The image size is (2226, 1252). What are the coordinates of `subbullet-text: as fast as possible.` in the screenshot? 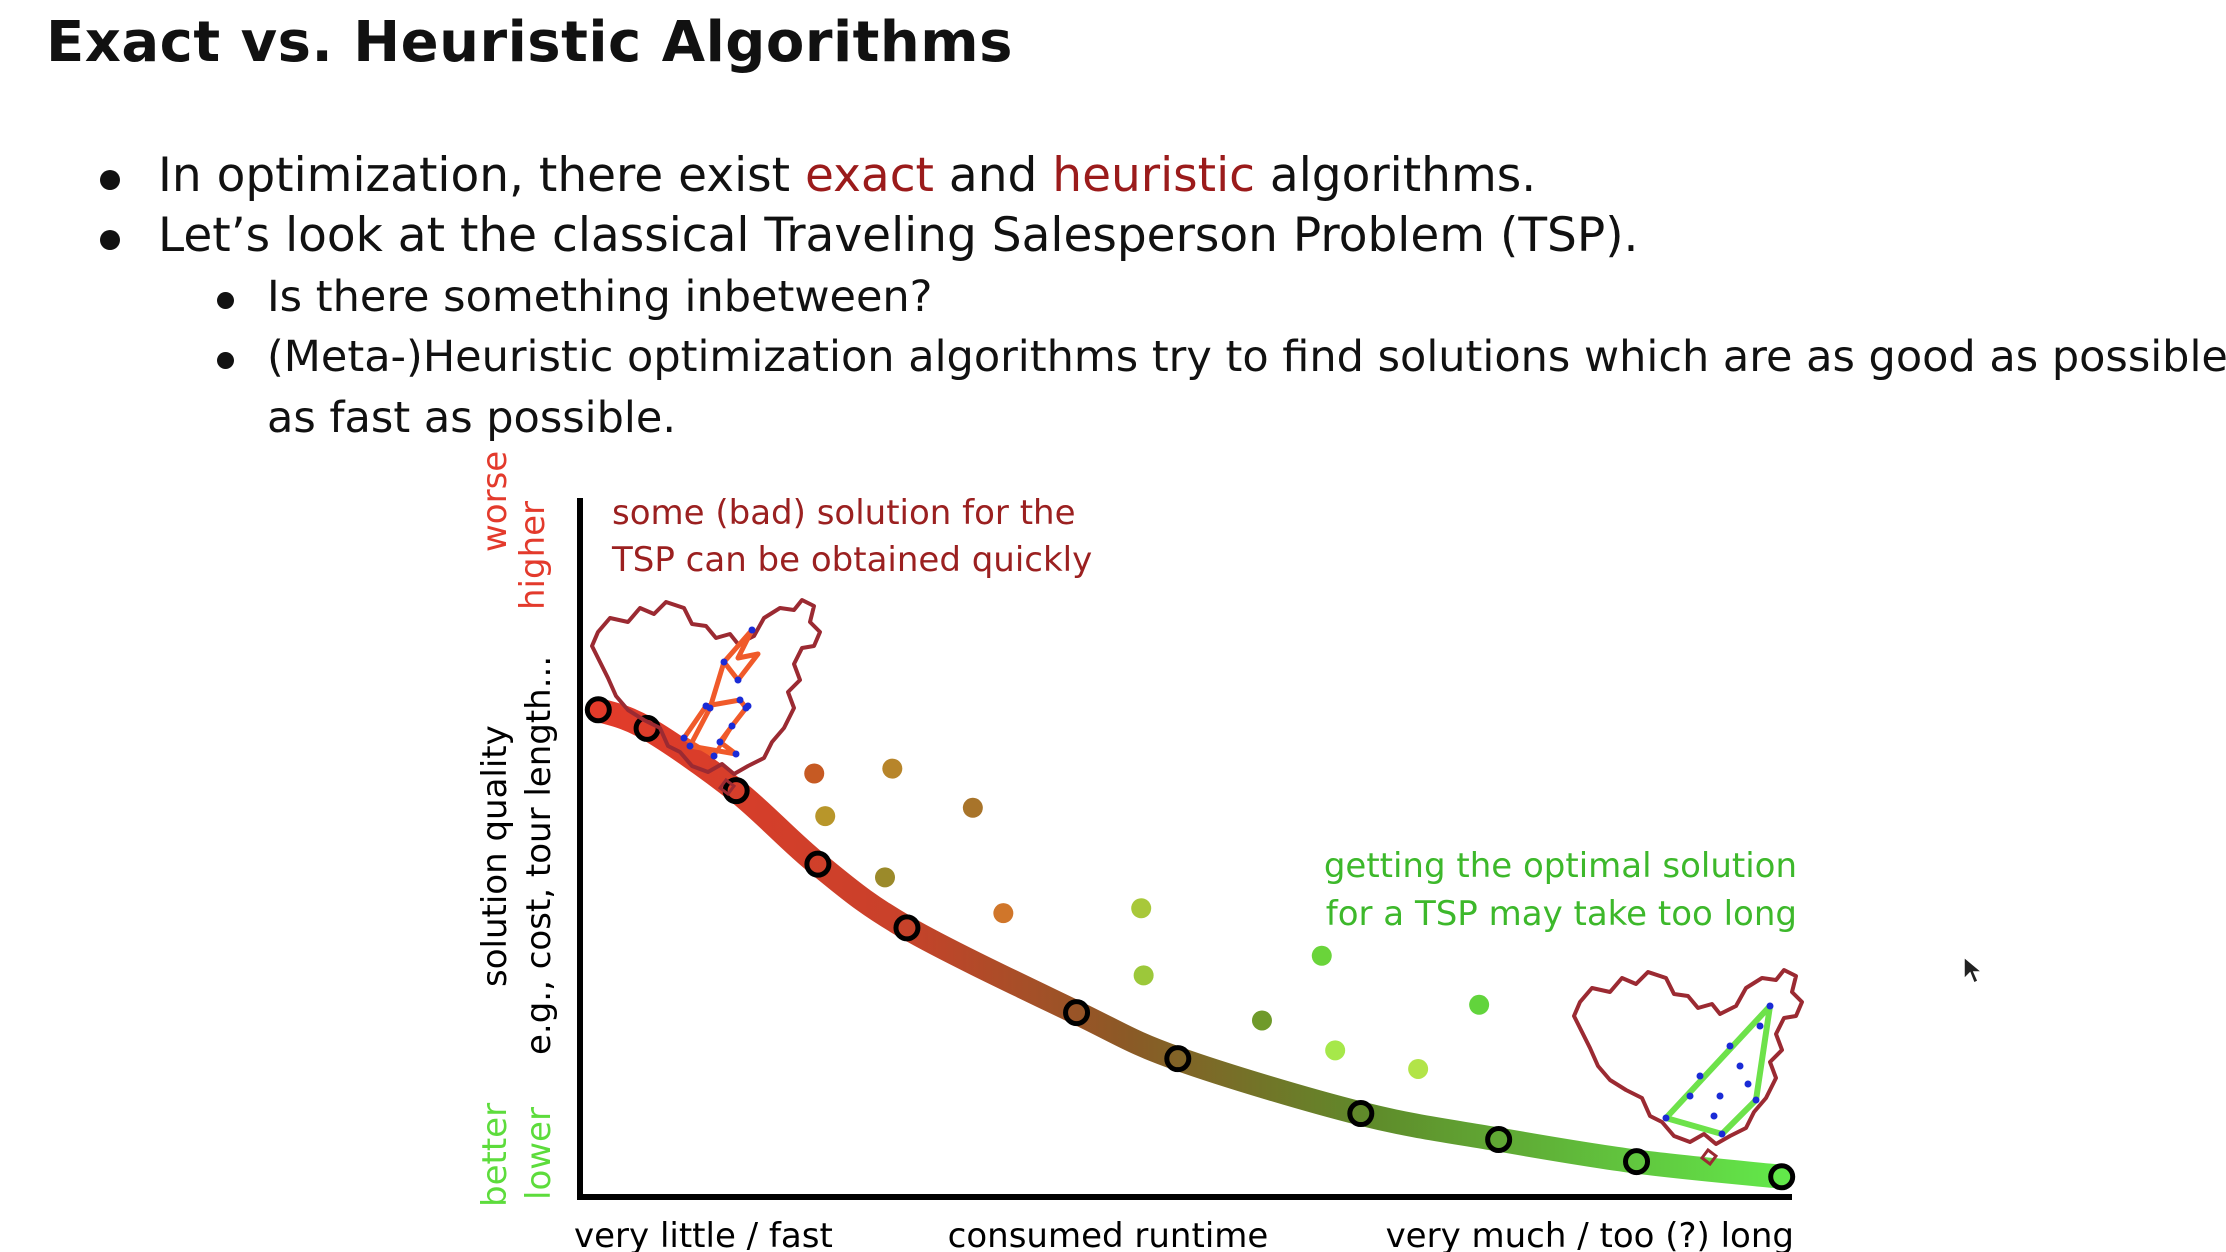 It's located at (471, 418).